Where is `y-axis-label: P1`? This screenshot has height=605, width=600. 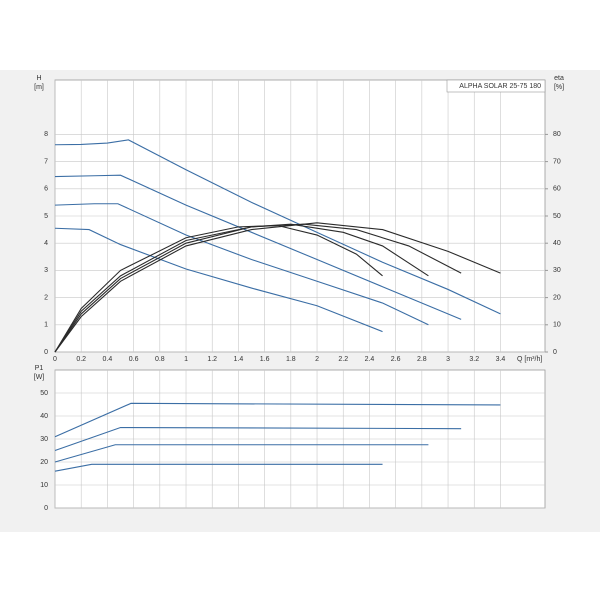
y-axis-label: P1 is located at coordinates (39, 368).